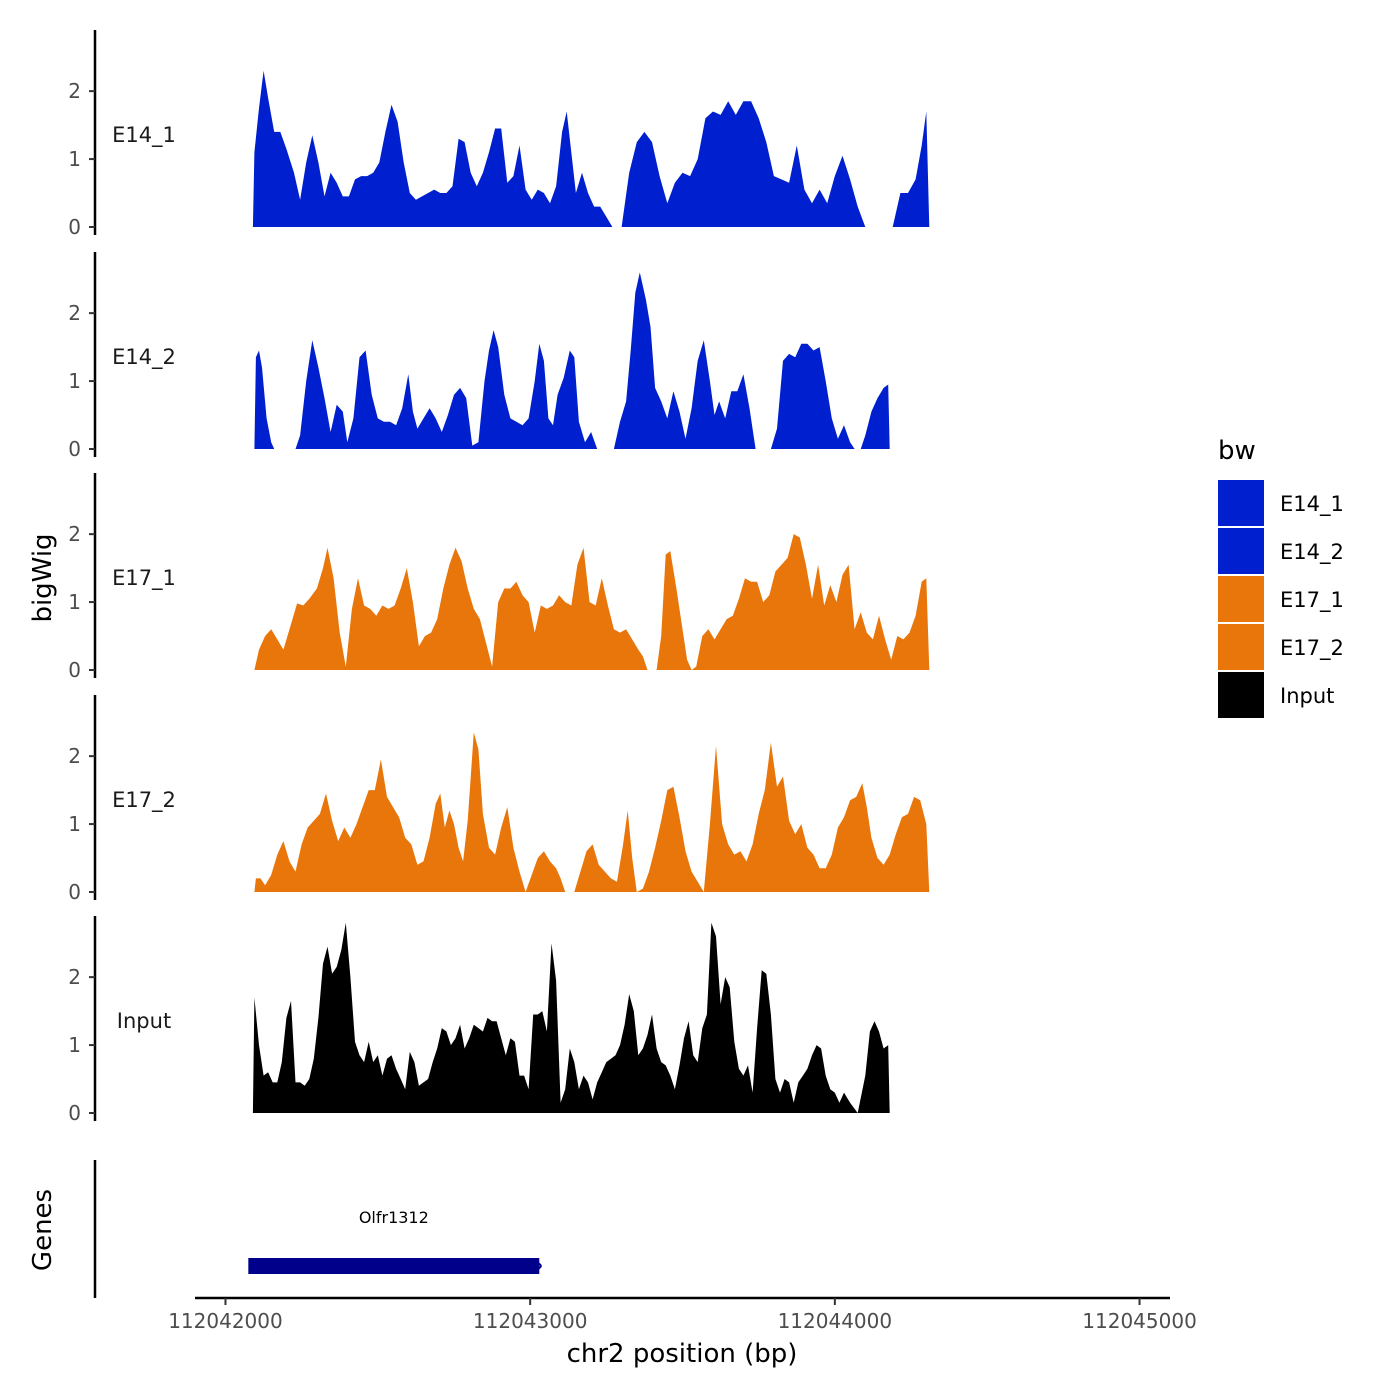 The height and width of the screenshot is (1400, 1400). Describe the element at coordinates (74, 977) in the screenshot. I see `y-tick-label-Input-2: 2` at that location.